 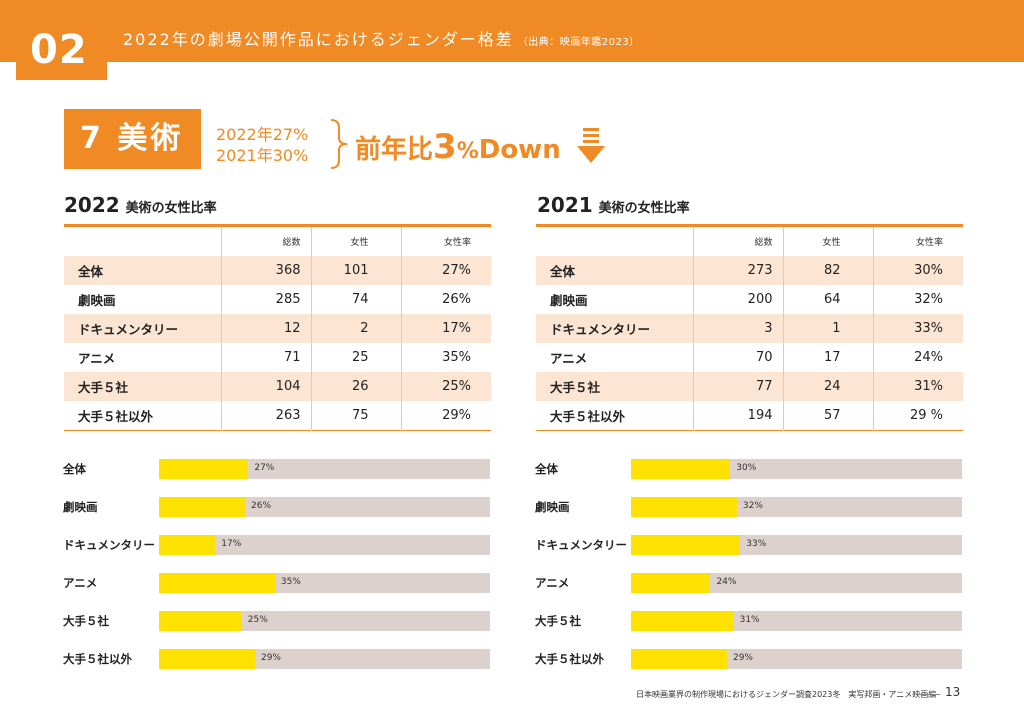 I want to click on bar-category-label: 大手５社以外, so click(x=97, y=659).